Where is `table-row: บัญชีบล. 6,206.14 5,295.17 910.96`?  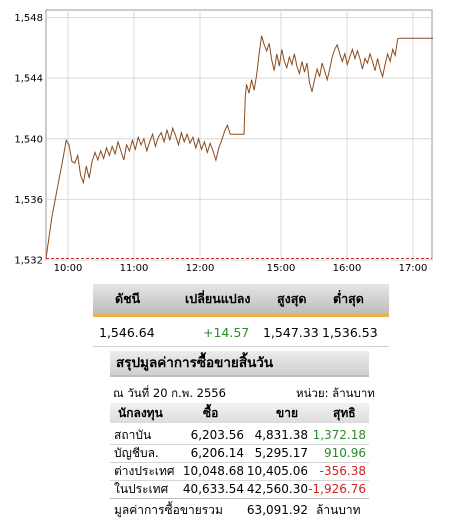
table-row: บัญชีบล. 6,206.14 5,295.17 910.96 is located at coordinates (239, 453).